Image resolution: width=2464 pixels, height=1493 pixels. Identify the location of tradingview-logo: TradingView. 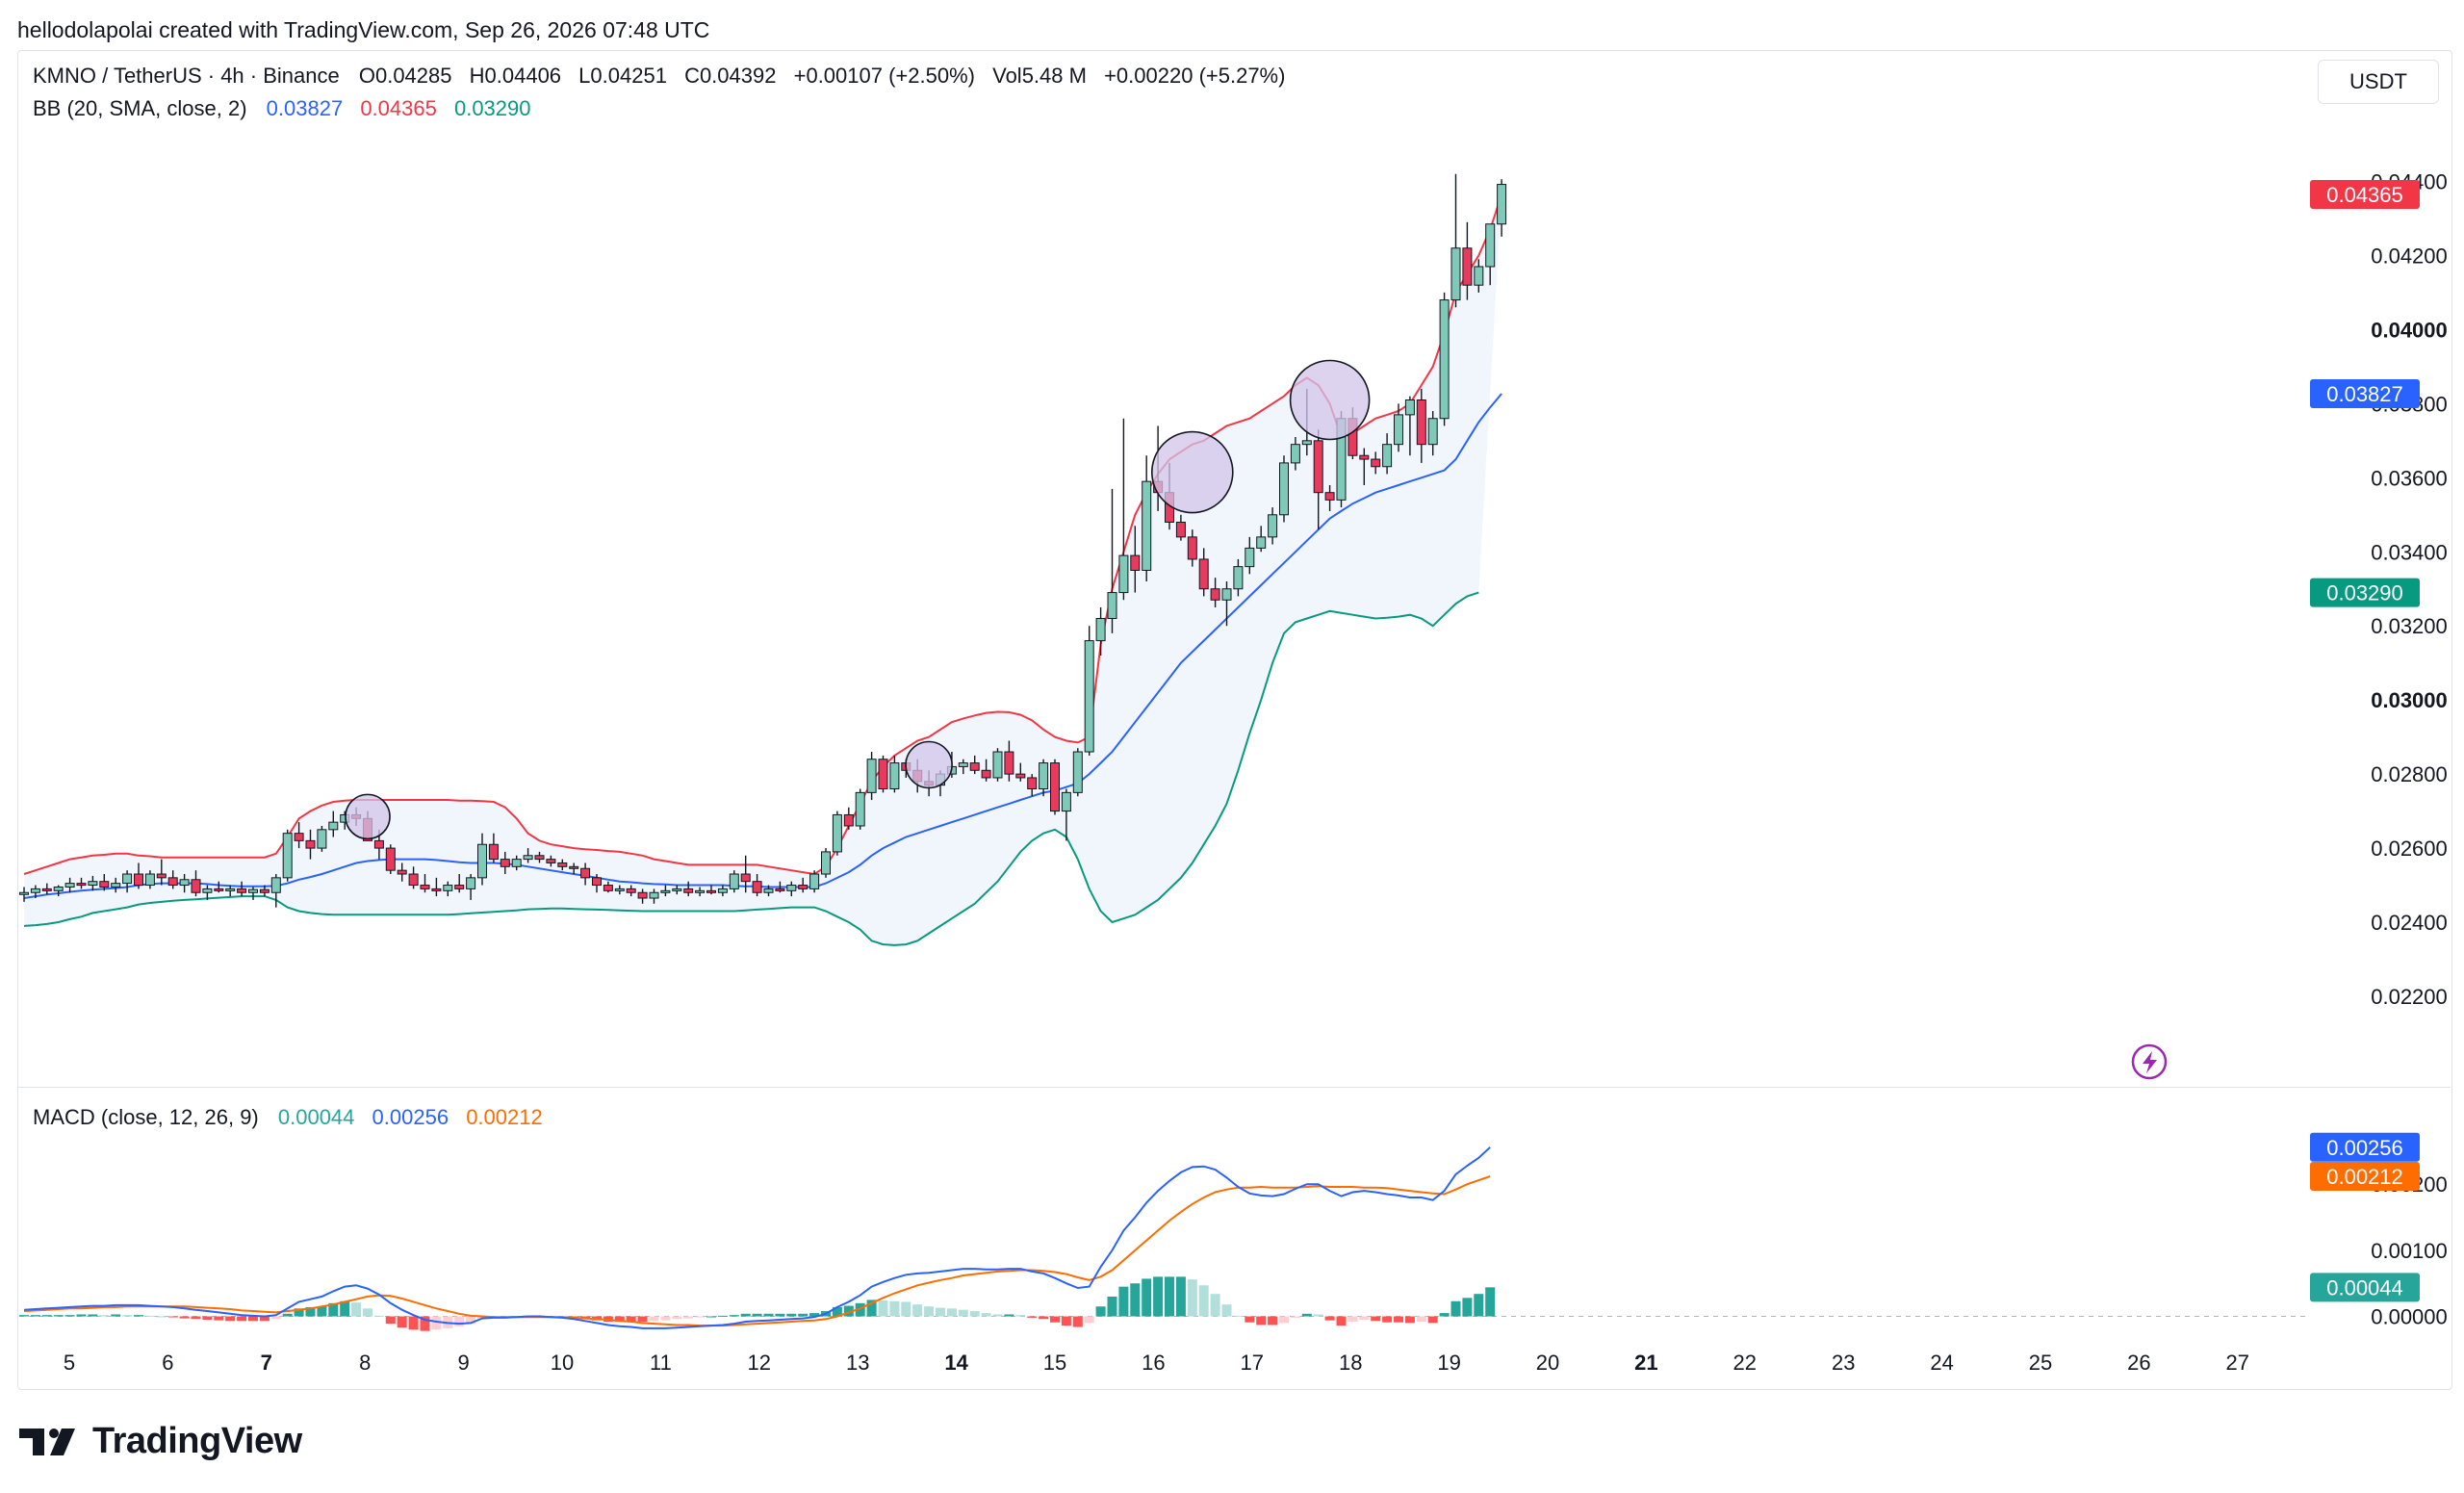
(160, 1441).